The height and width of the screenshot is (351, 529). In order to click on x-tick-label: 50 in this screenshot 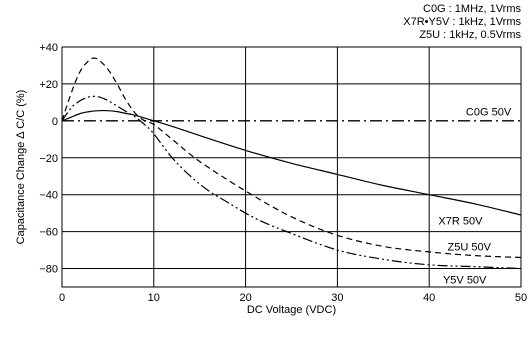, I will do `click(521, 298)`.